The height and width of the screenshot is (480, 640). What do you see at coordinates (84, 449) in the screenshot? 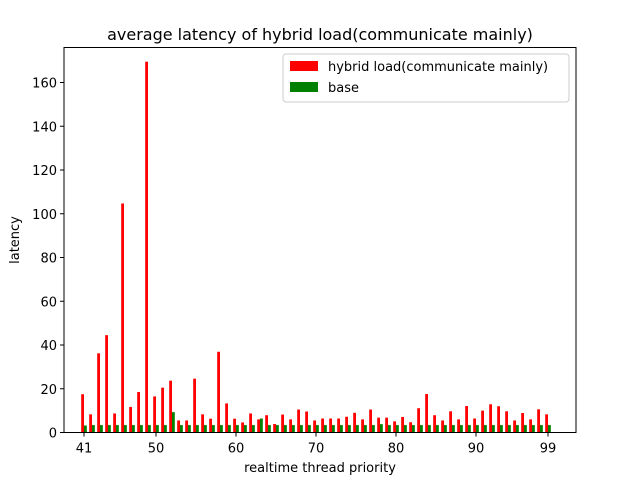
I see `x-tick-label: 41` at bounding box center [84, 449].